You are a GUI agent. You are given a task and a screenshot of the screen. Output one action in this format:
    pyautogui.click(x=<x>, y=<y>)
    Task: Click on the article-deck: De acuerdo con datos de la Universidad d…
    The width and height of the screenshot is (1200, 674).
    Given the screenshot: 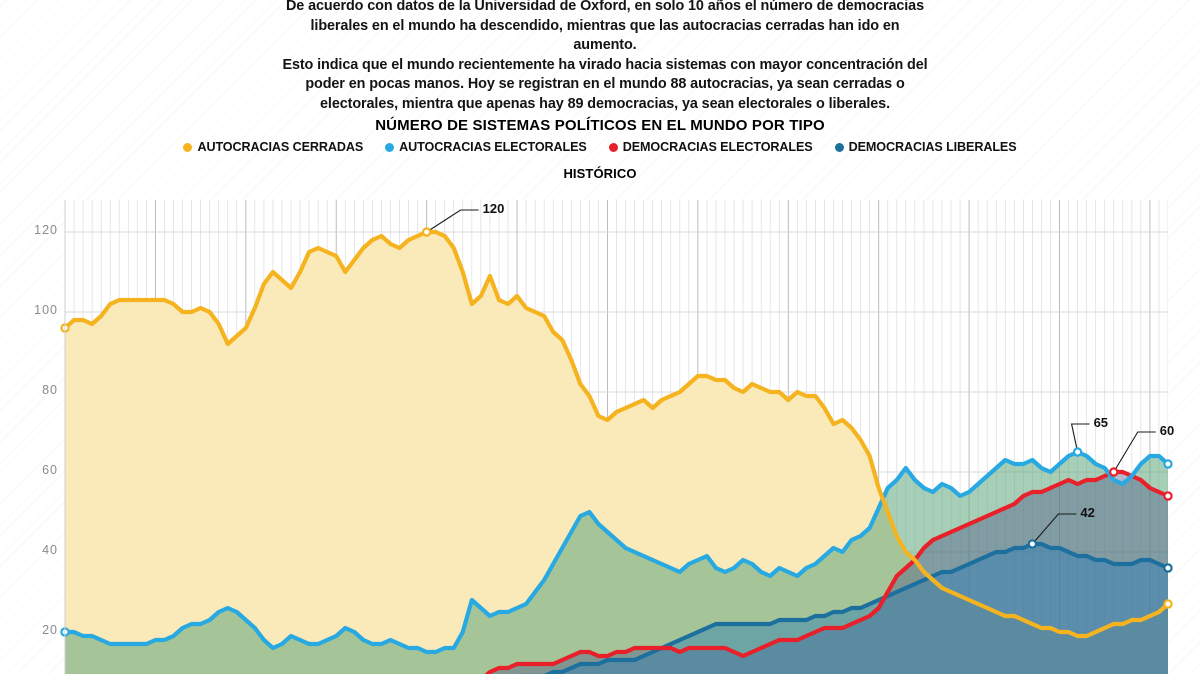 What is the action you would take?
    pyautogui.click(x=605, y=57)
    